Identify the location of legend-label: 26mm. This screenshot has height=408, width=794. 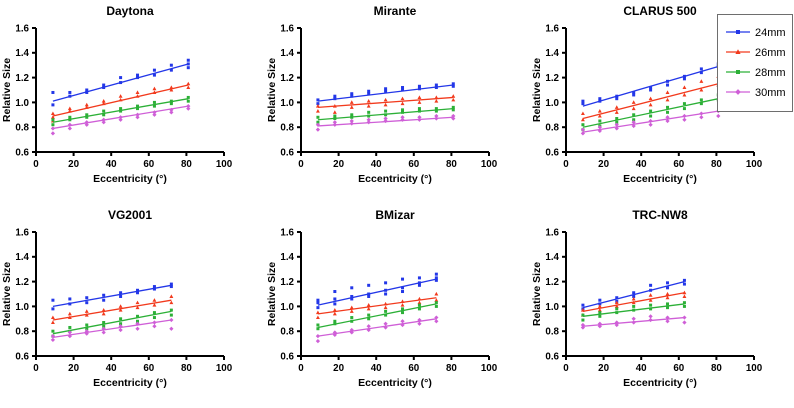
(770, 53).